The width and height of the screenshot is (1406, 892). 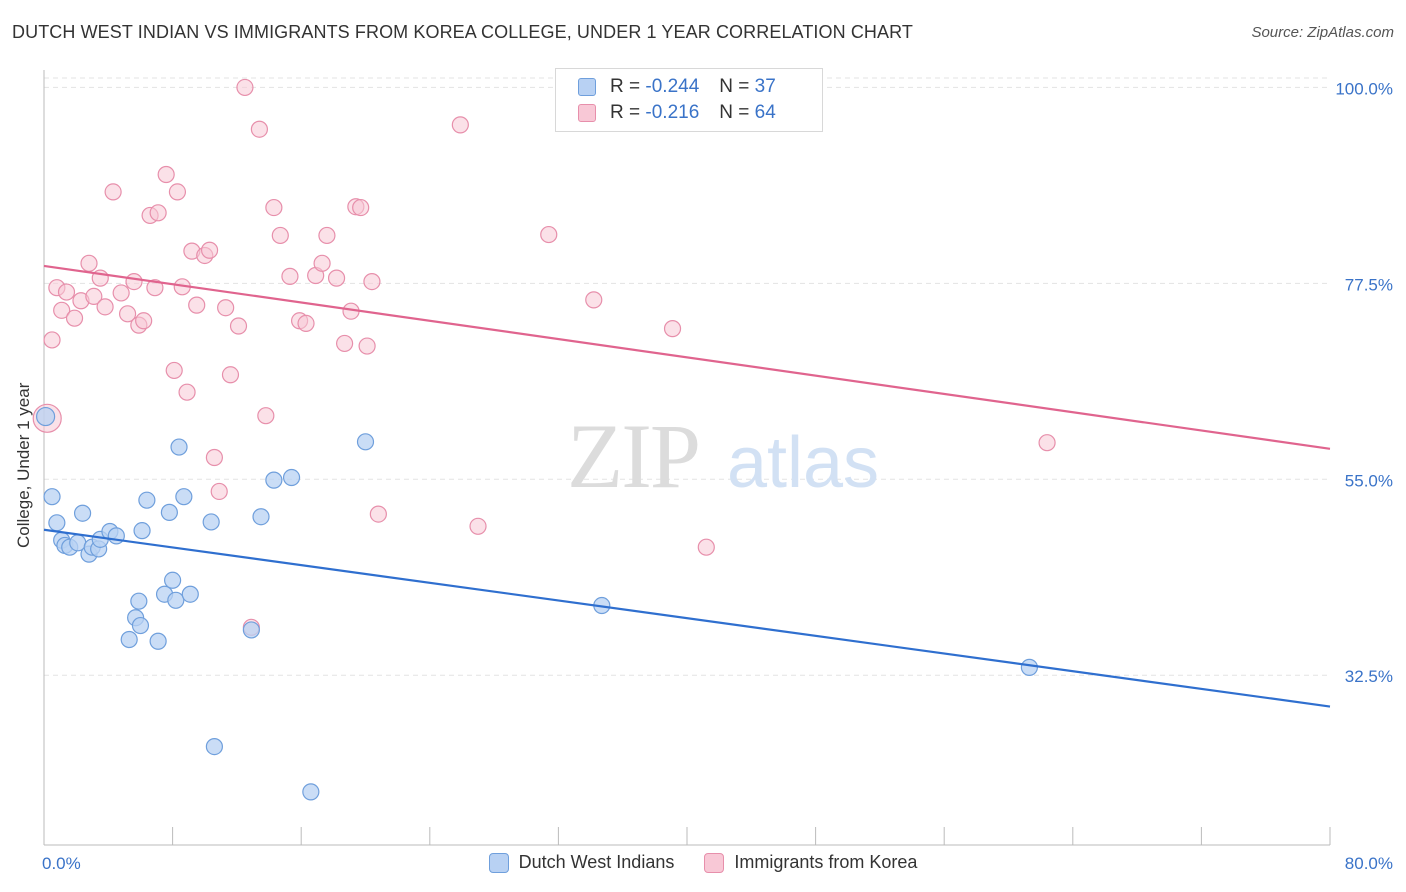 I want to click on watermark-zip: ZIP, so click(x=633, y=456).